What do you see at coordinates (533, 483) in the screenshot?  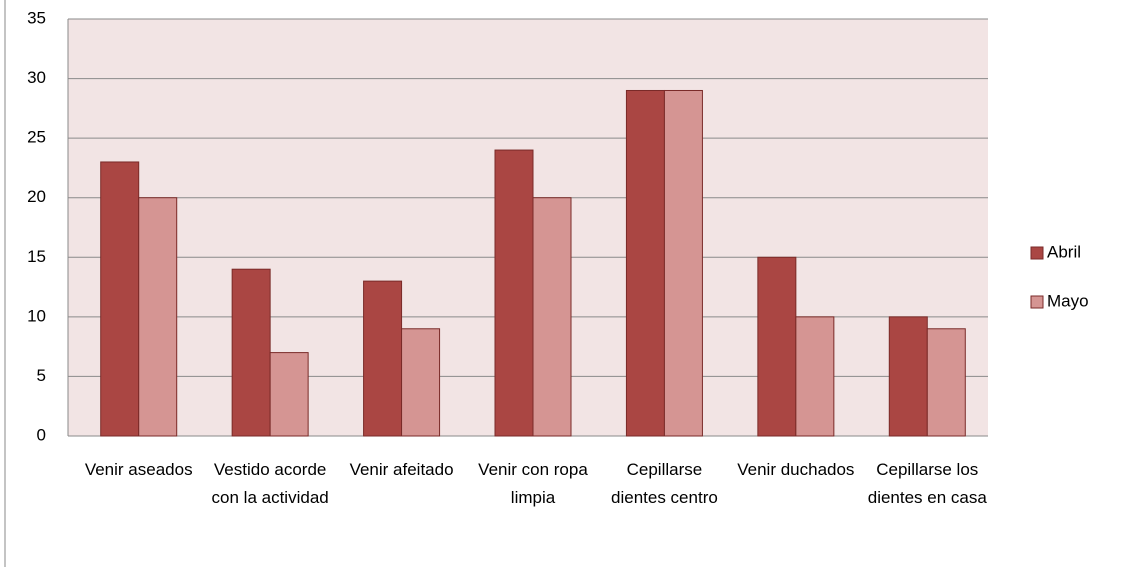 I see `x-tick-label: Venir con ropa limpia` at bounding box center [533, 483].